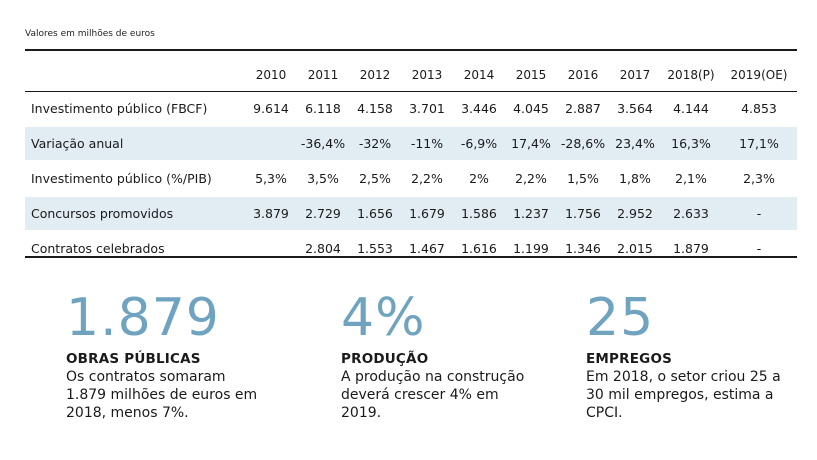  What do you see at coordinates (583, 144) in the screenshot?
I see `table-cell: -28,6%` at bounding box center [583, 144].